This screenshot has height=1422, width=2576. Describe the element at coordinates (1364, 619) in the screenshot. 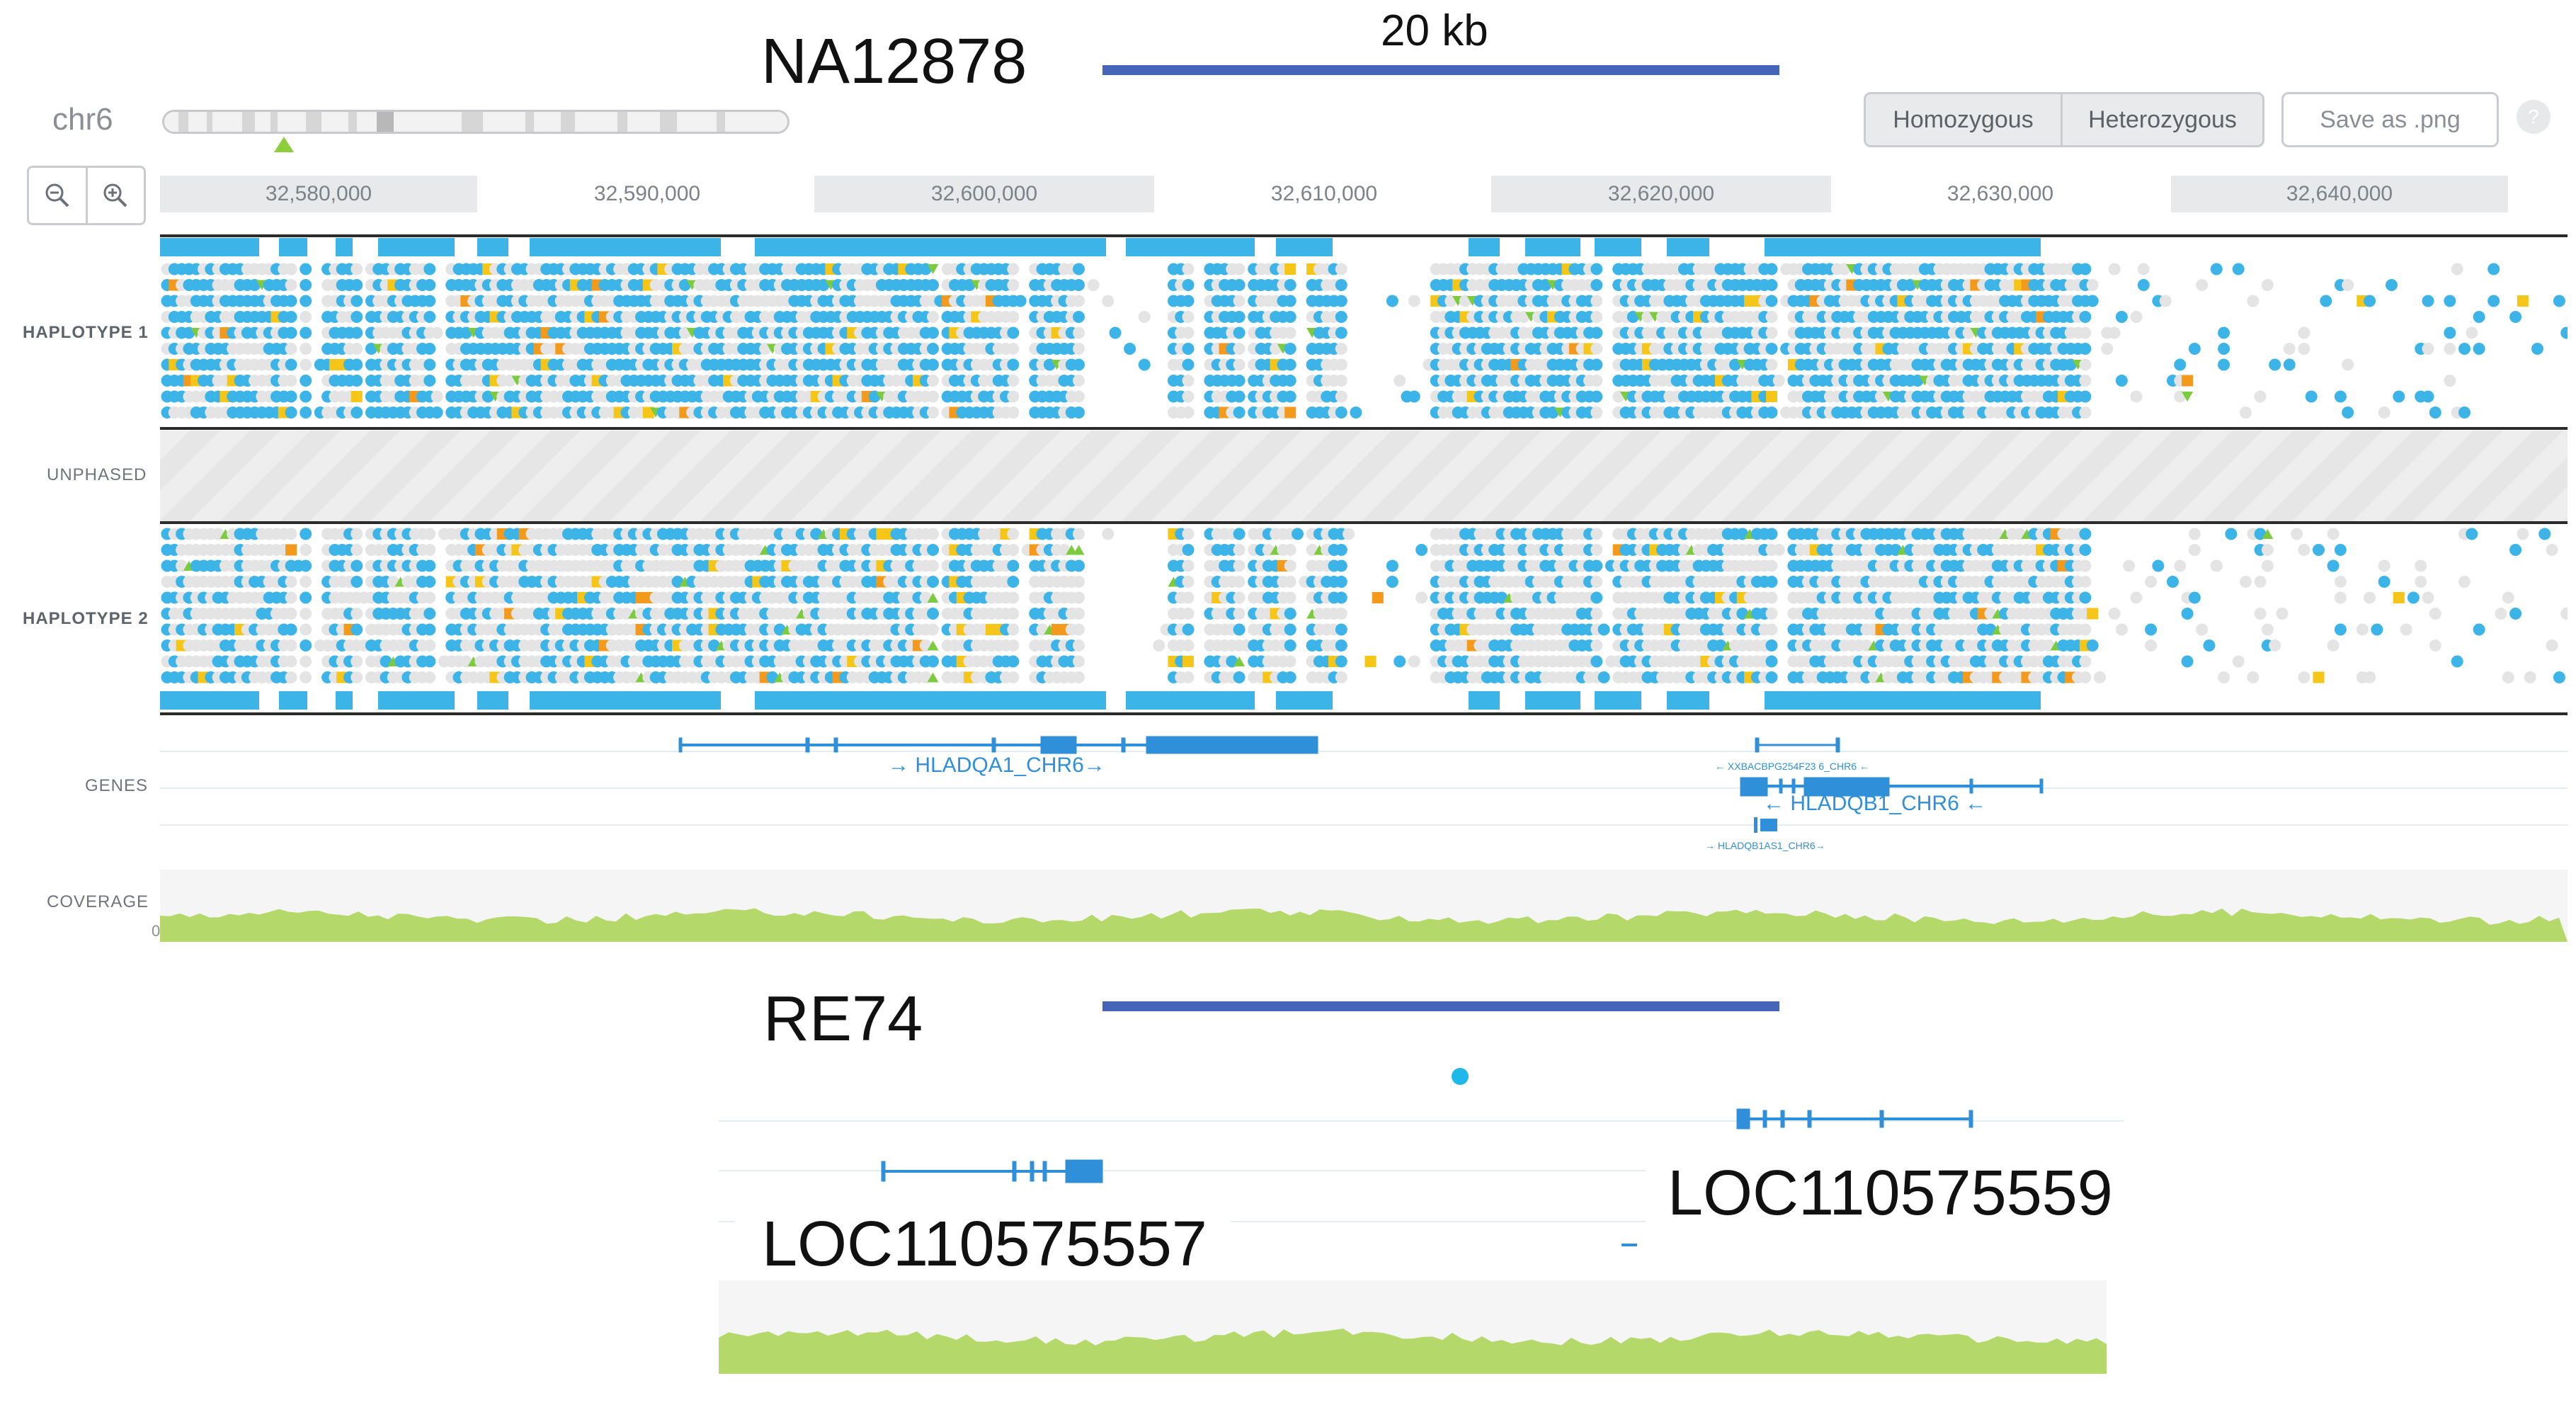

I see `haplotype-2-variant-grid` at that location.